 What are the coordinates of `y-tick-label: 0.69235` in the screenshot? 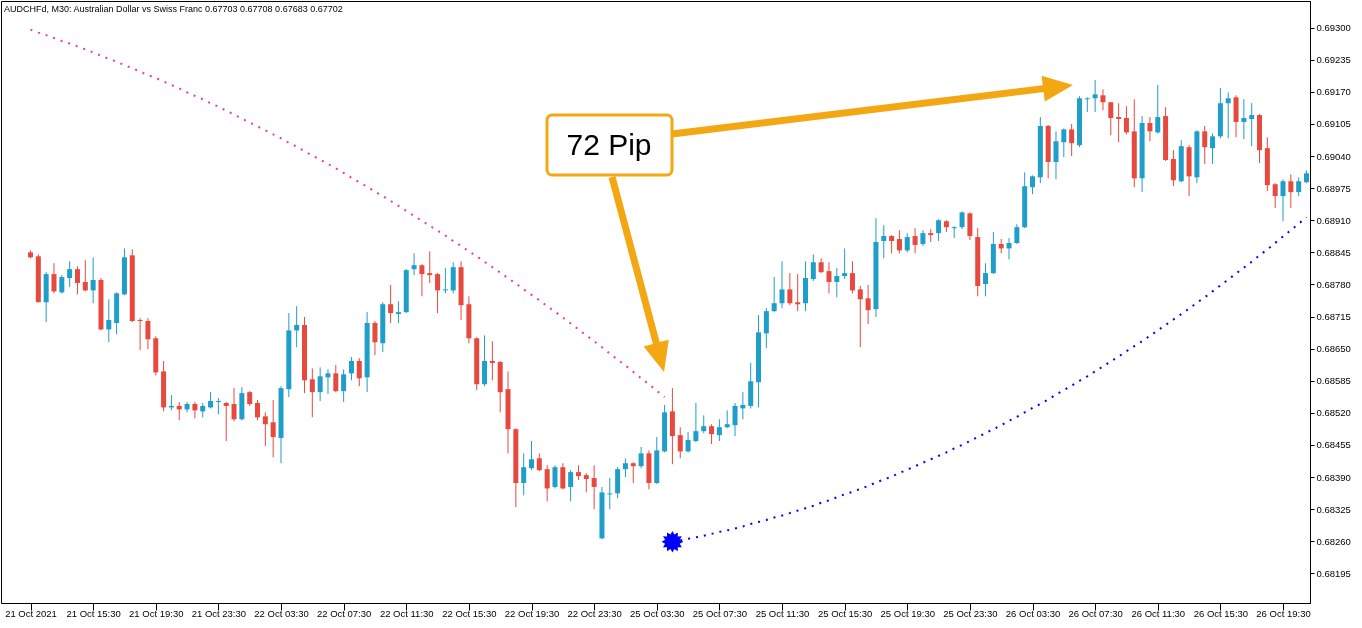 It's located at (1333, 60).